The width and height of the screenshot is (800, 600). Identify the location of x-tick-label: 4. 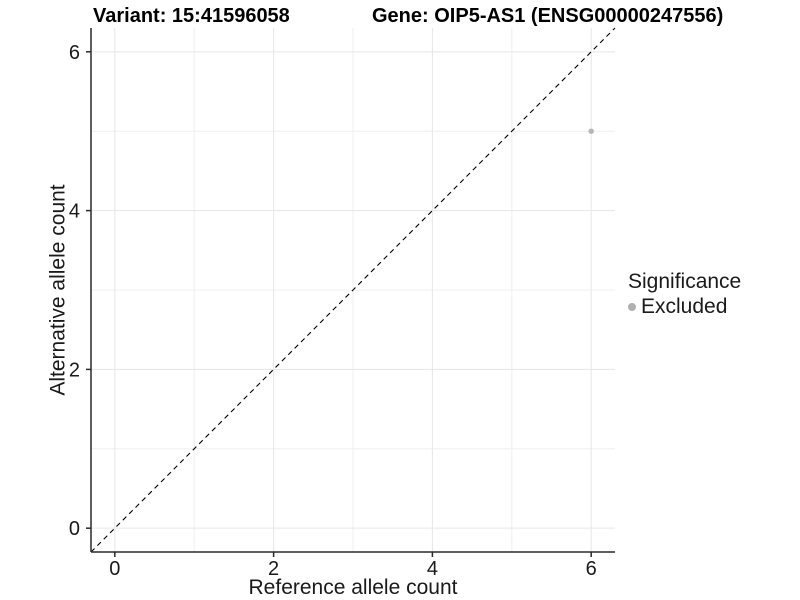
(432, 569).